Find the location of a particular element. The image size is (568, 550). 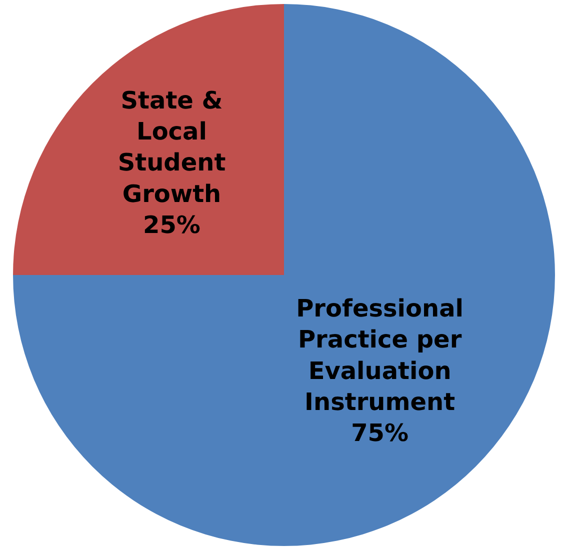

slice-label: State & Local Student Growth is located at coordinates (172, 147).